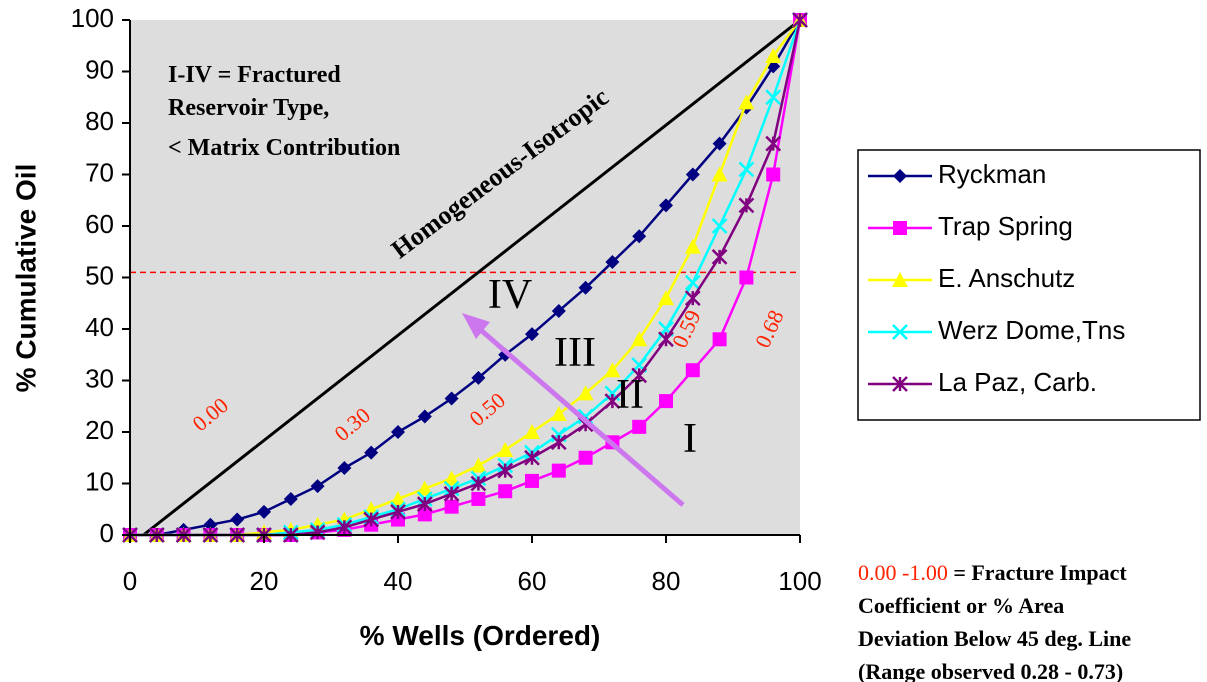 The image size is (1207, 682). Describe the element at coordinates (476, 326) in the screenshot. I see `arrow-head` at that location.